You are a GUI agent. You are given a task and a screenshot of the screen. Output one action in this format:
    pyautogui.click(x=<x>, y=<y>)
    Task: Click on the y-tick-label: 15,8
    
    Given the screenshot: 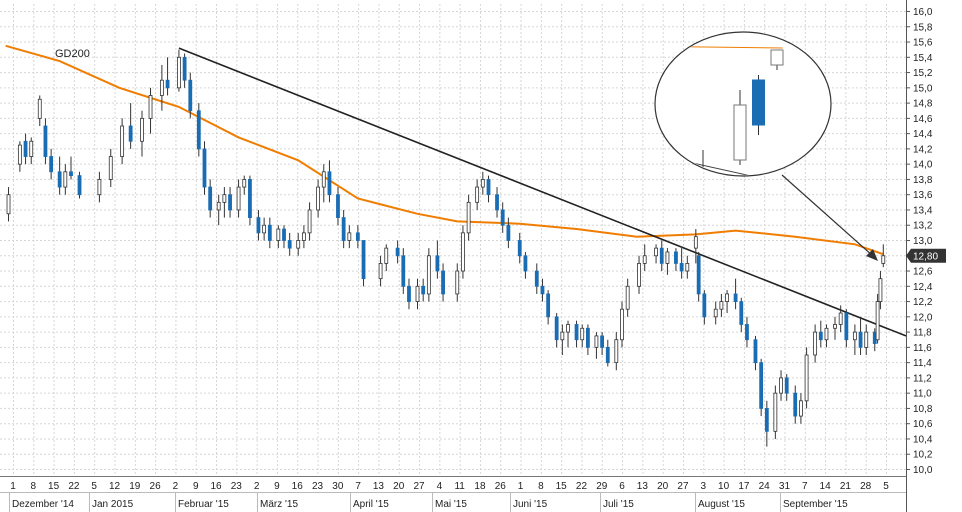 What is the action you would take?
    pyautogui.click(x=923, y=27)
    